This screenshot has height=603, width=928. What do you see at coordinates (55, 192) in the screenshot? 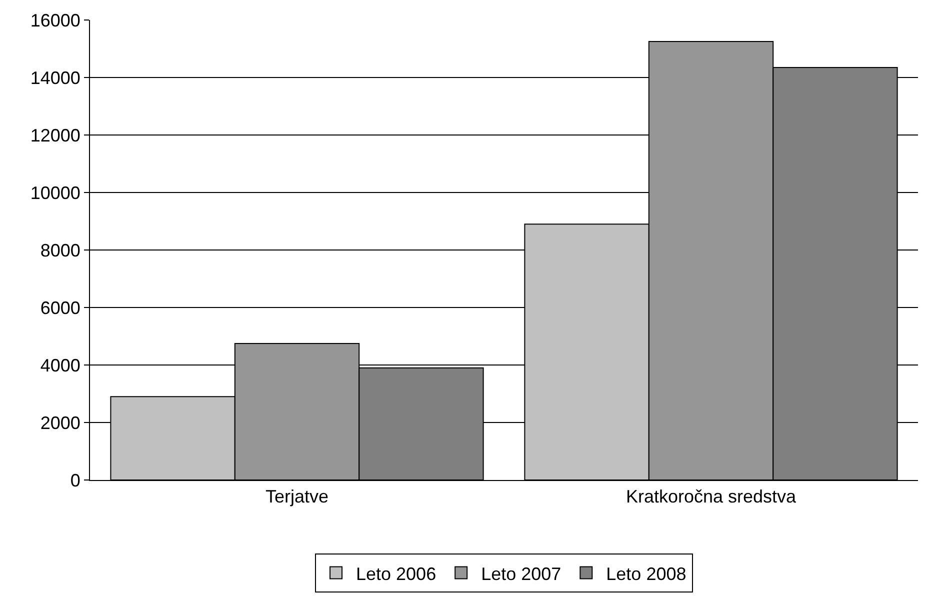
I see `y-tick-label: 10000` at bounding box center [55, 192].